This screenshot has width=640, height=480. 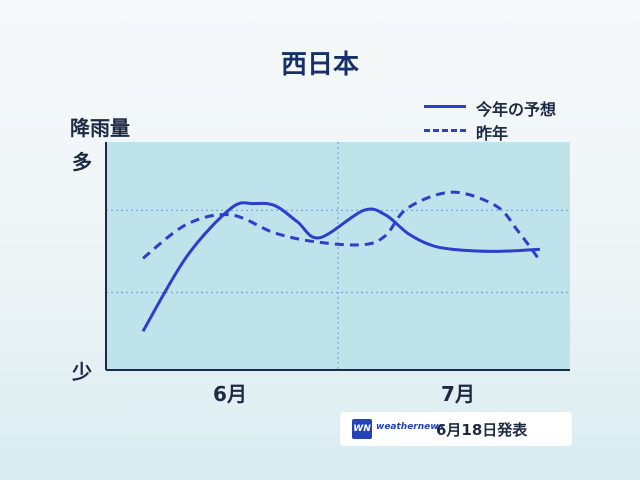 I want to click on chart-title: 西日本, so click(x=319, y=65).